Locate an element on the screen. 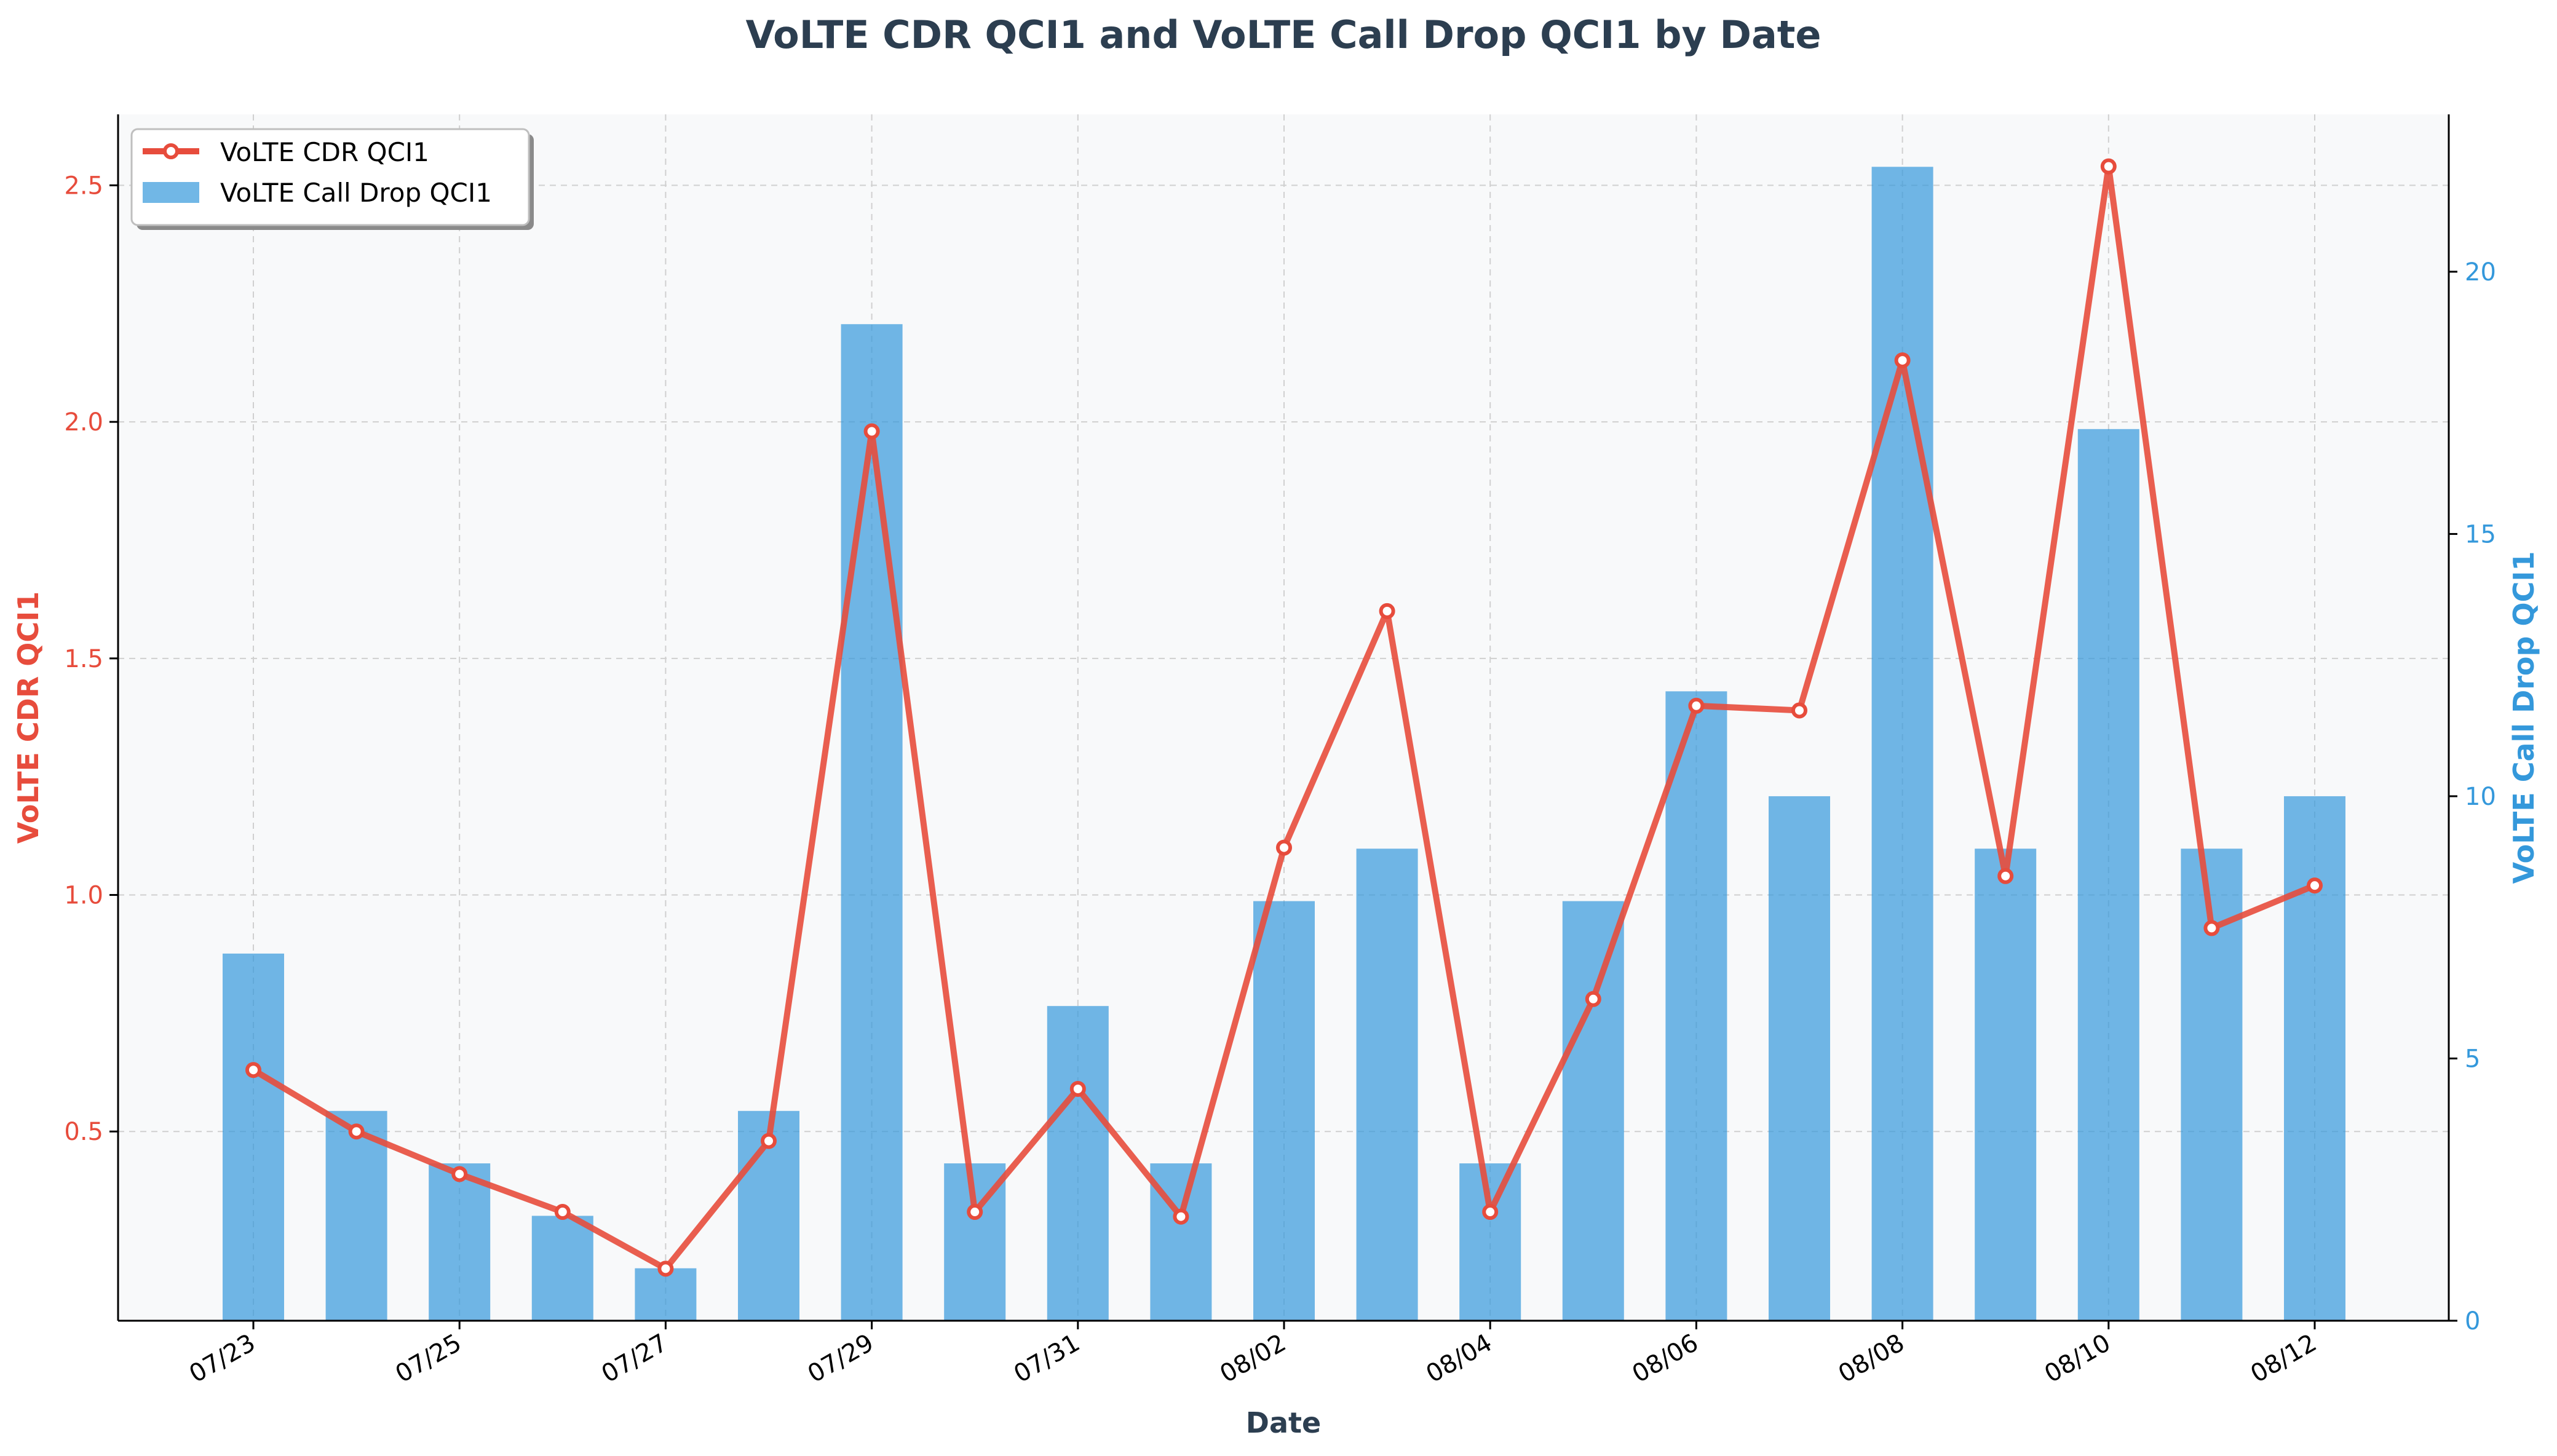  legend-box is located at coordinates (330, 177).